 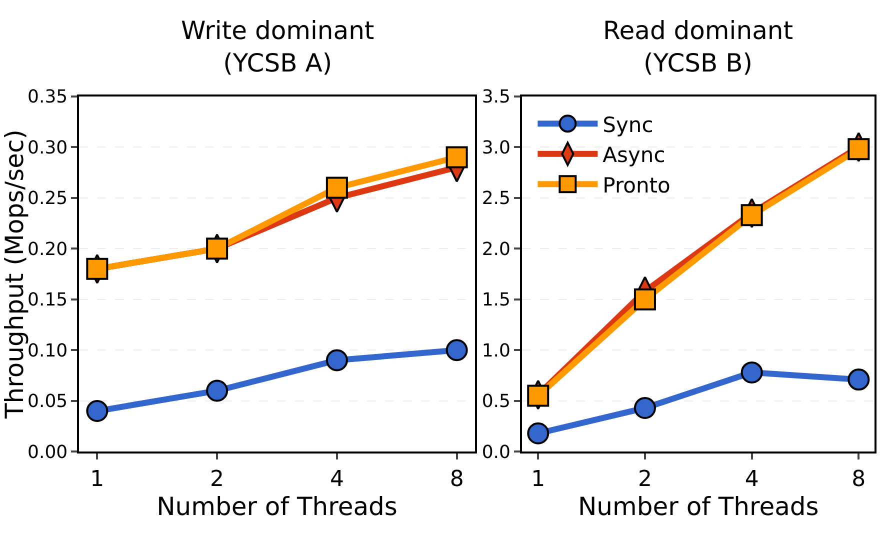 I want to click on y-tick-label: 3.5, so click(x=496, y=97).